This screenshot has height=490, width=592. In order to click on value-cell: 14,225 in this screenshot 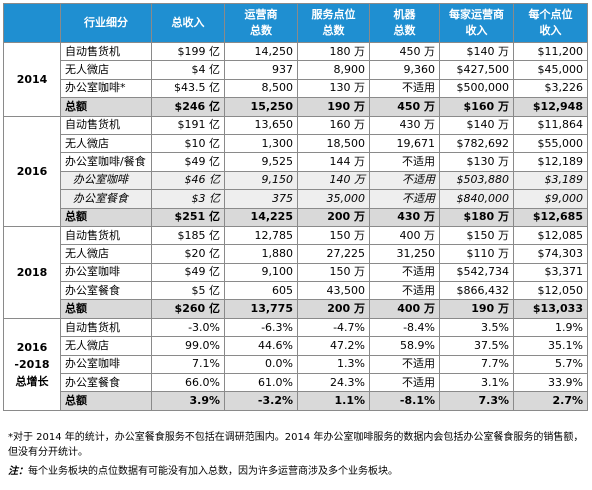, I will do `click(261, 217)`.